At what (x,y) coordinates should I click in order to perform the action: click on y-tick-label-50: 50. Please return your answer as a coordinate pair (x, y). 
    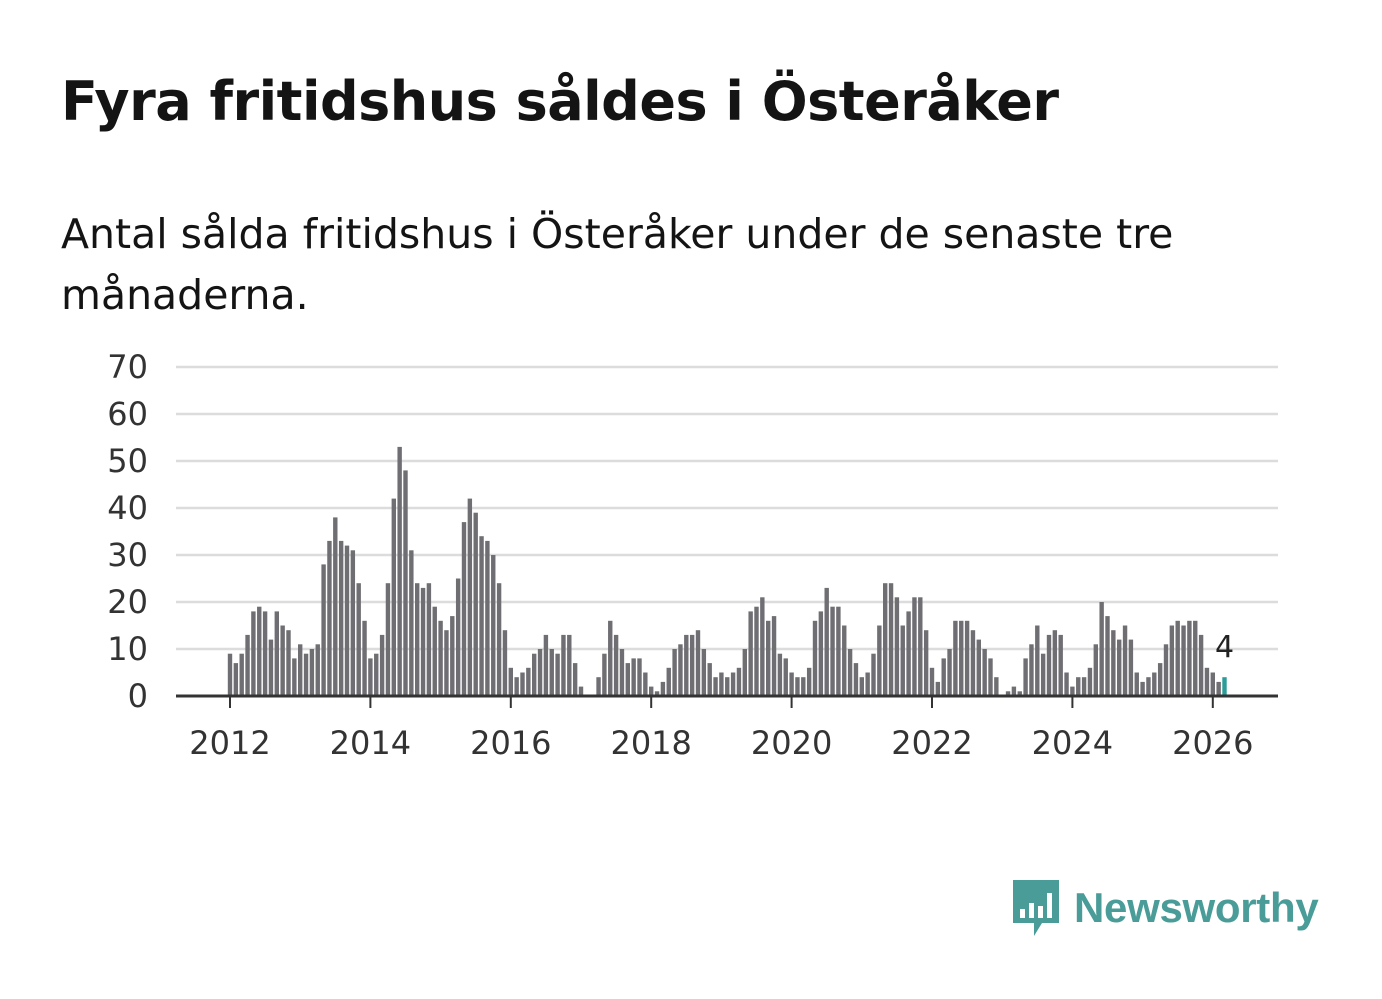
    Looking at the image, I should click on (127, 461).